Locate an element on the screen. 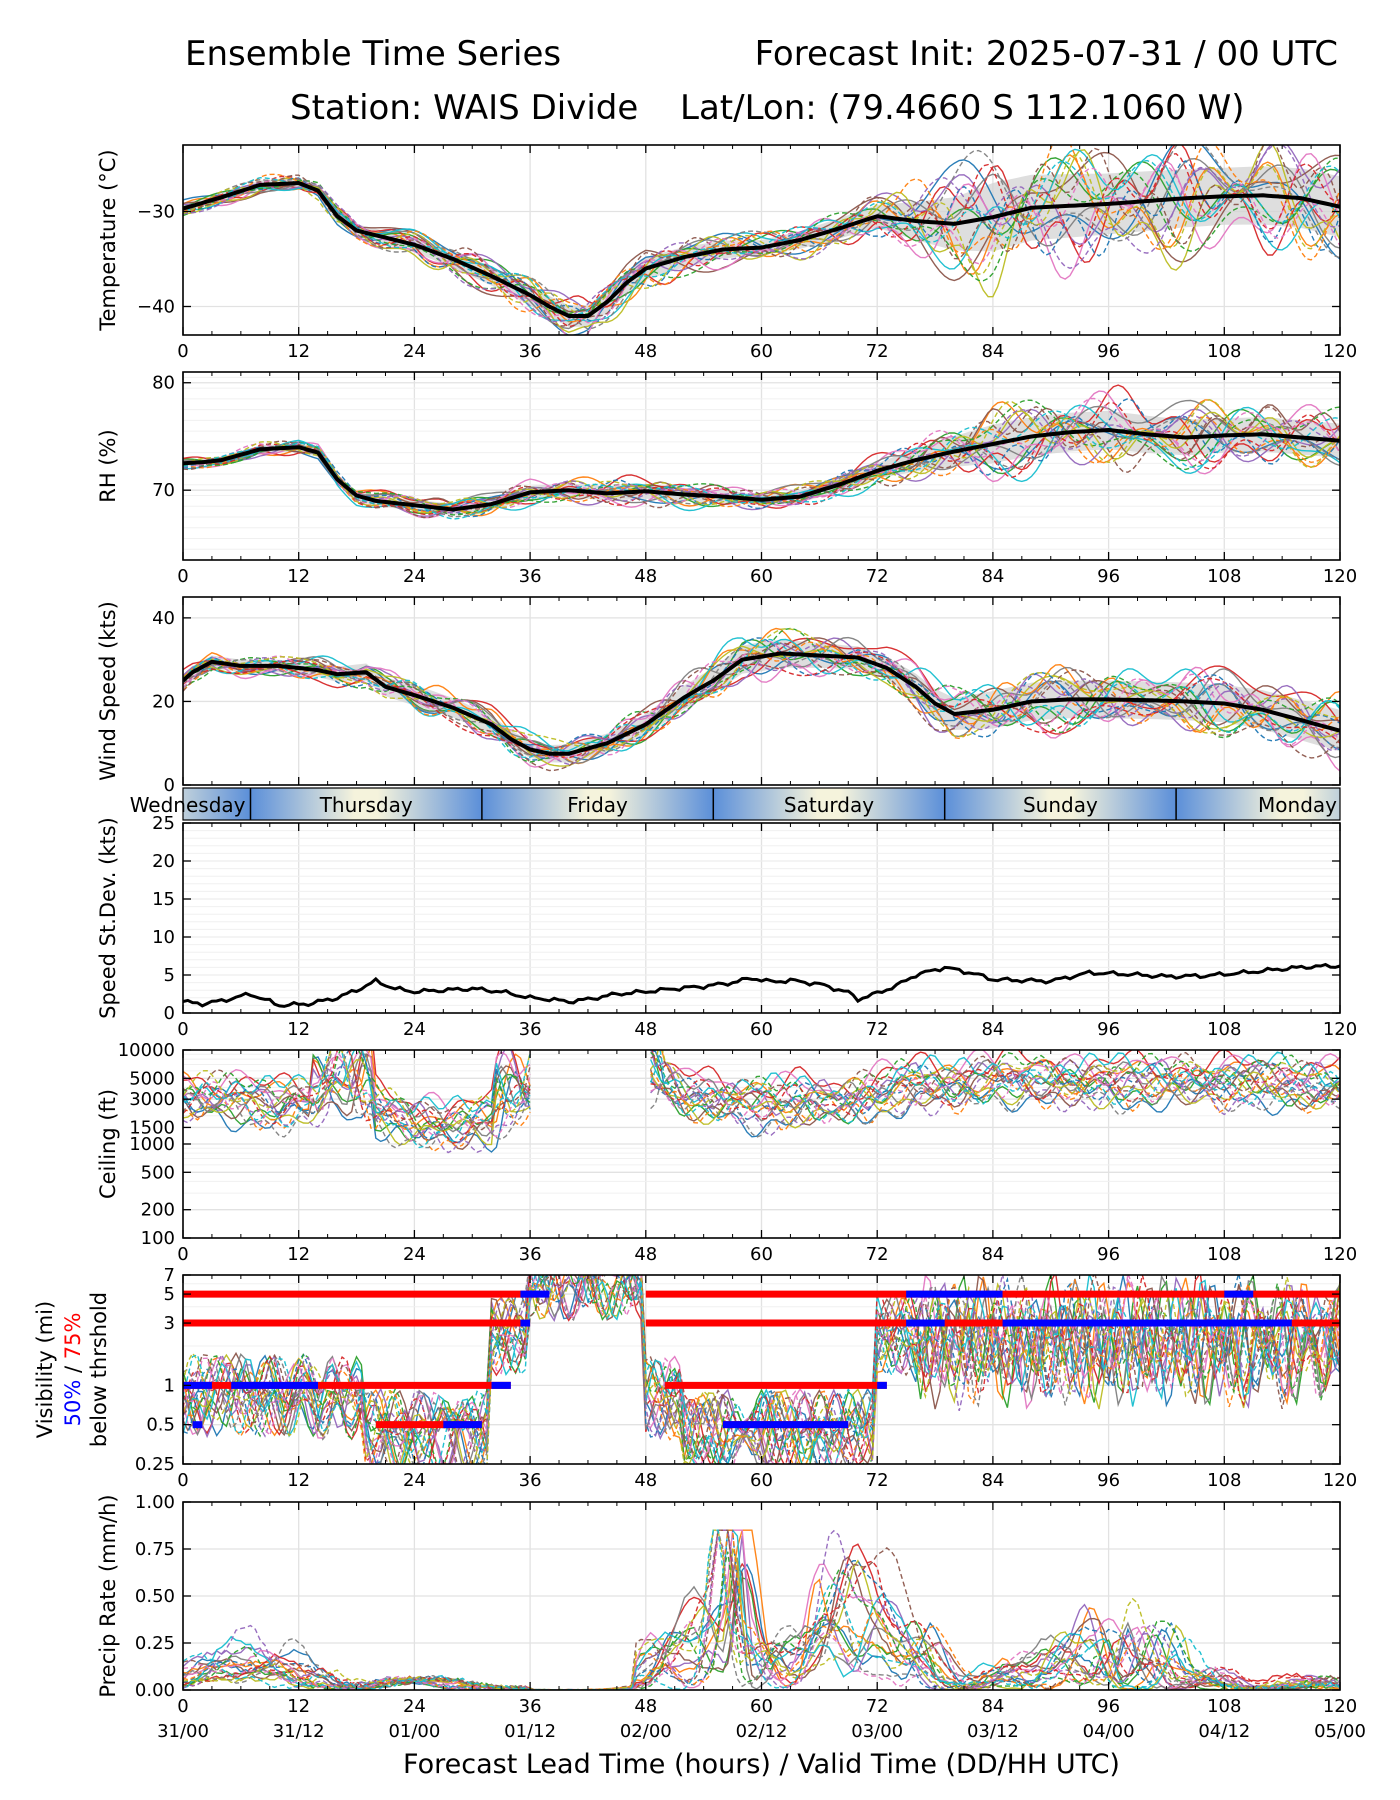 This screenshot has height=1800, width=1400. y-tick-label: 20 is located at coordinates (163, 861).